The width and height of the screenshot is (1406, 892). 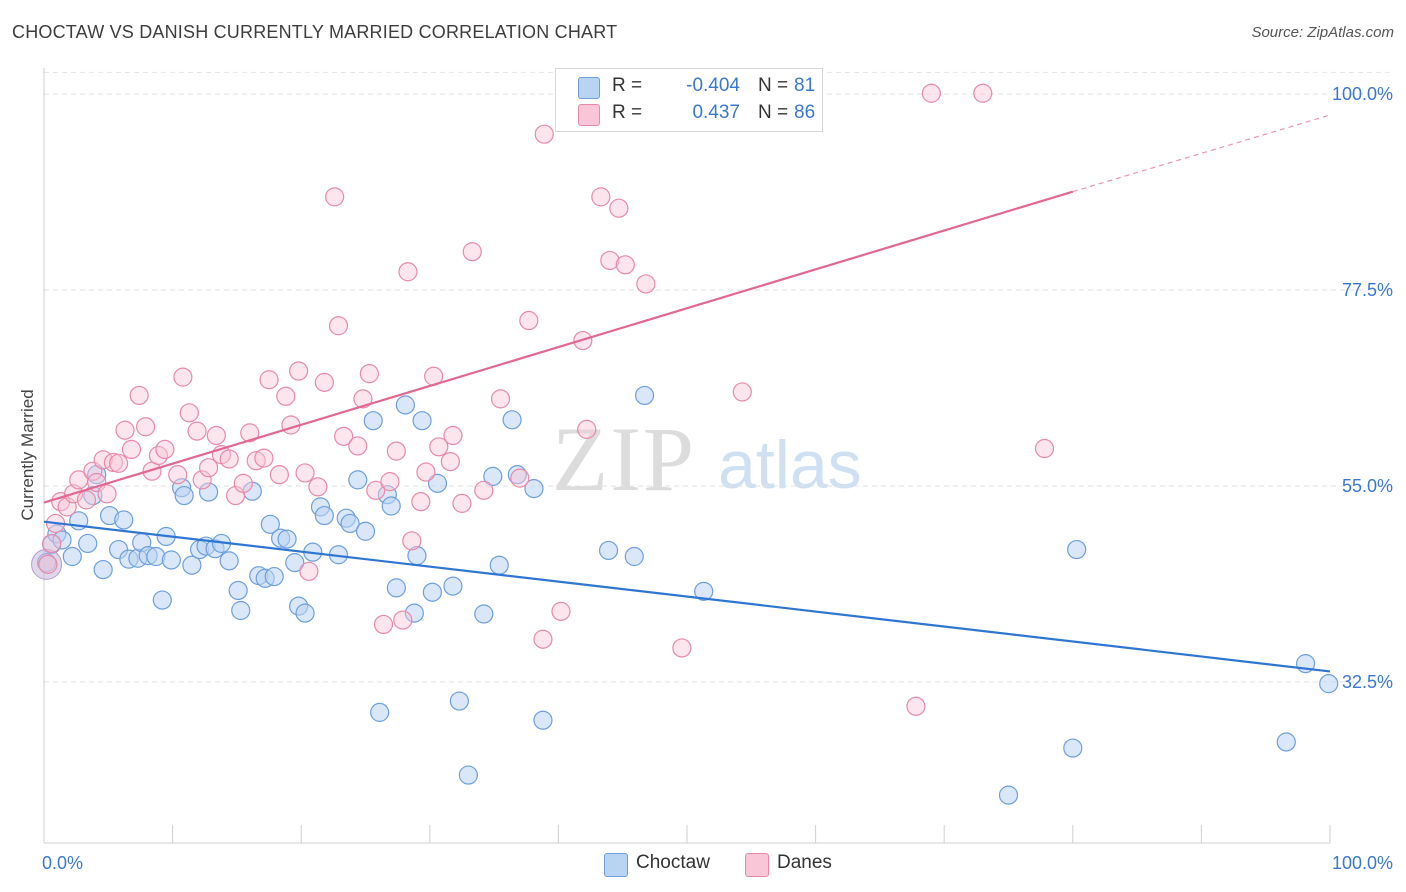 I want to click on danes-legend-label: Danes, so click(x=804, y=862).